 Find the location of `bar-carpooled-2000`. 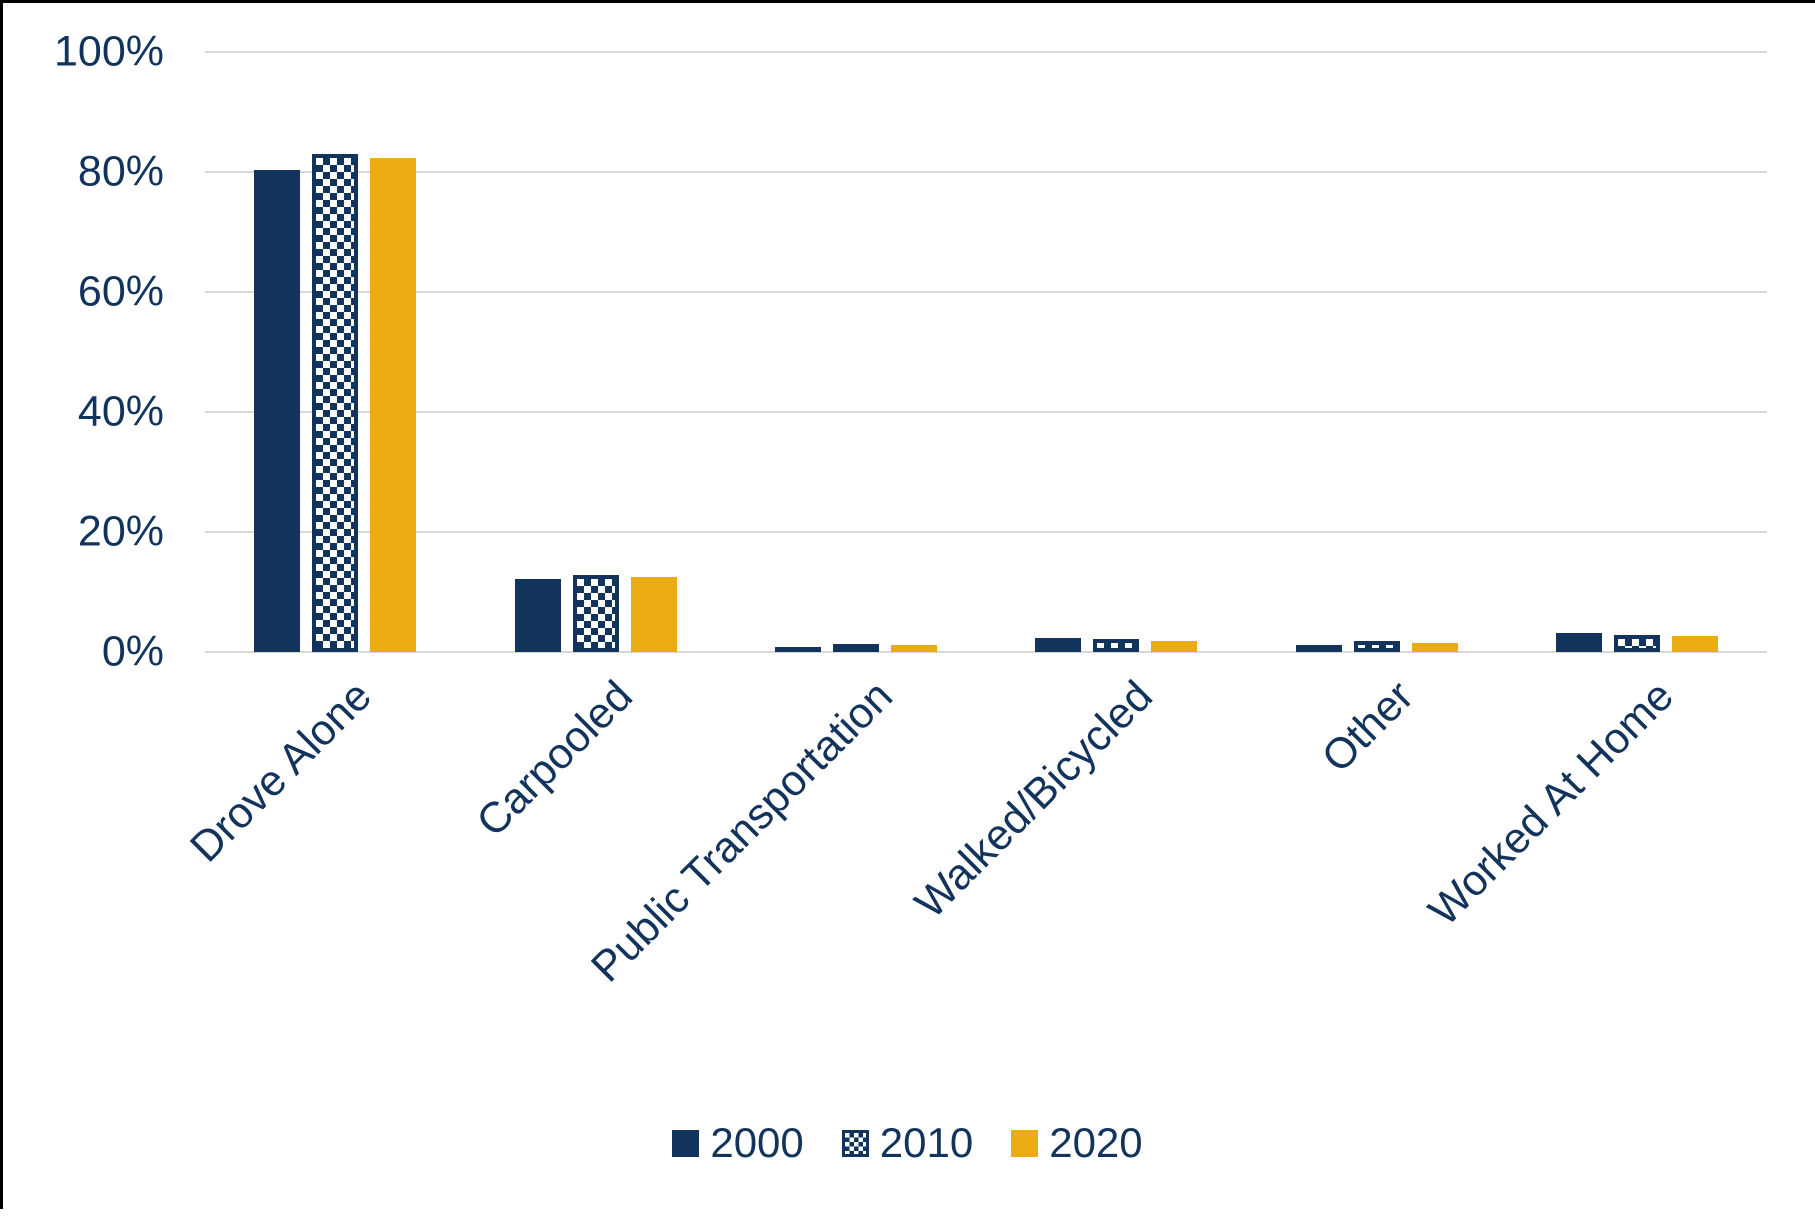

bar-carpooled-2000 is located at coordinates (537, 615).